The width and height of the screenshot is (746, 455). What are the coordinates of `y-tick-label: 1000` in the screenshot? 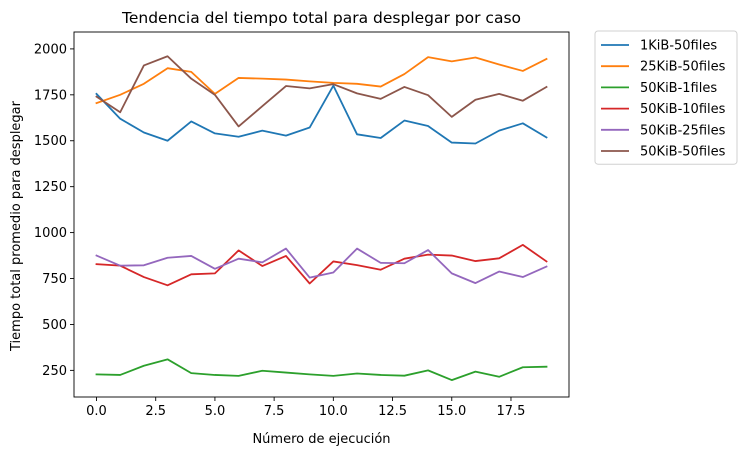 It's located at (50, 233).